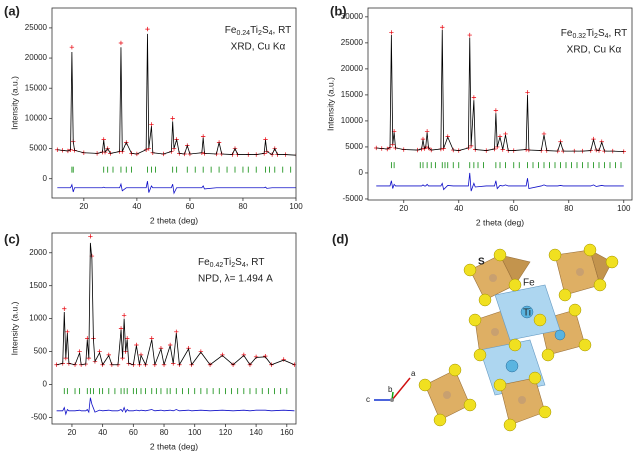  Describe the element at coordinates (235, 279) in the screenshot. I see `annotation: NPD, λ= 1.494 A` at that location.